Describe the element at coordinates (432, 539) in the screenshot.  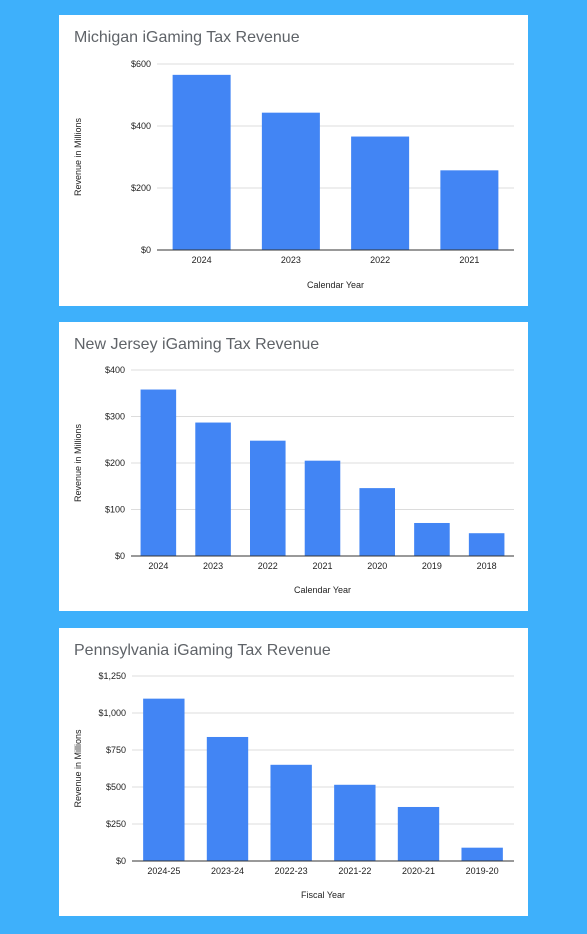
I see `bar-2019` at that location.